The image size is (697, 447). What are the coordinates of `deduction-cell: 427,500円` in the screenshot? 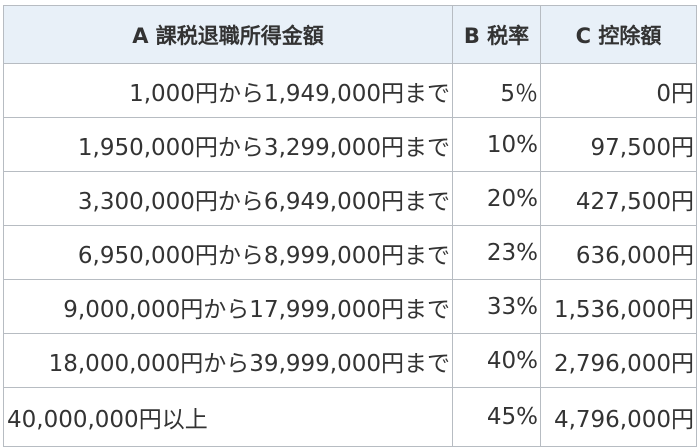 It's located at (618, 198).